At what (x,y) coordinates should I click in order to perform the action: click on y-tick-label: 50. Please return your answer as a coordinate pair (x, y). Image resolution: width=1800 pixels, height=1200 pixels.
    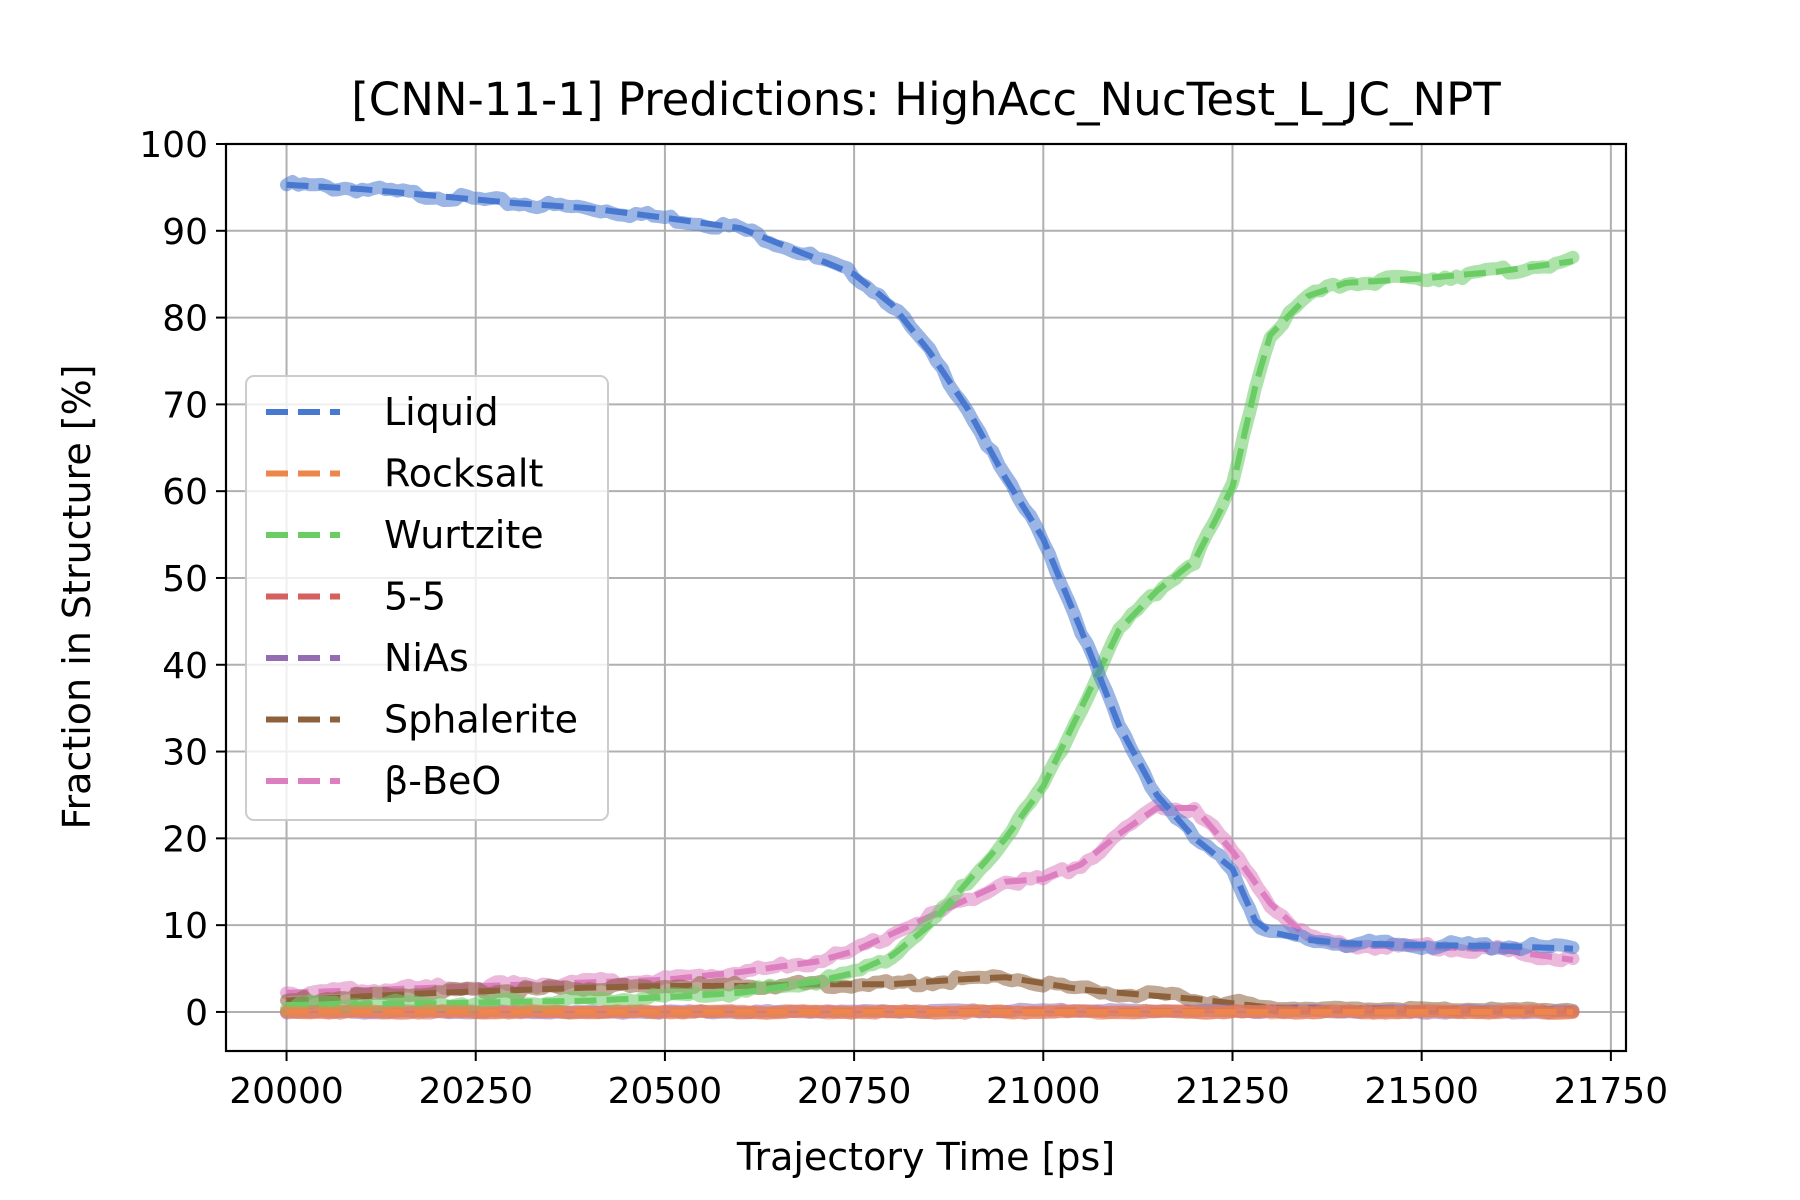
    Looking at the image, I should click on (185, 579).